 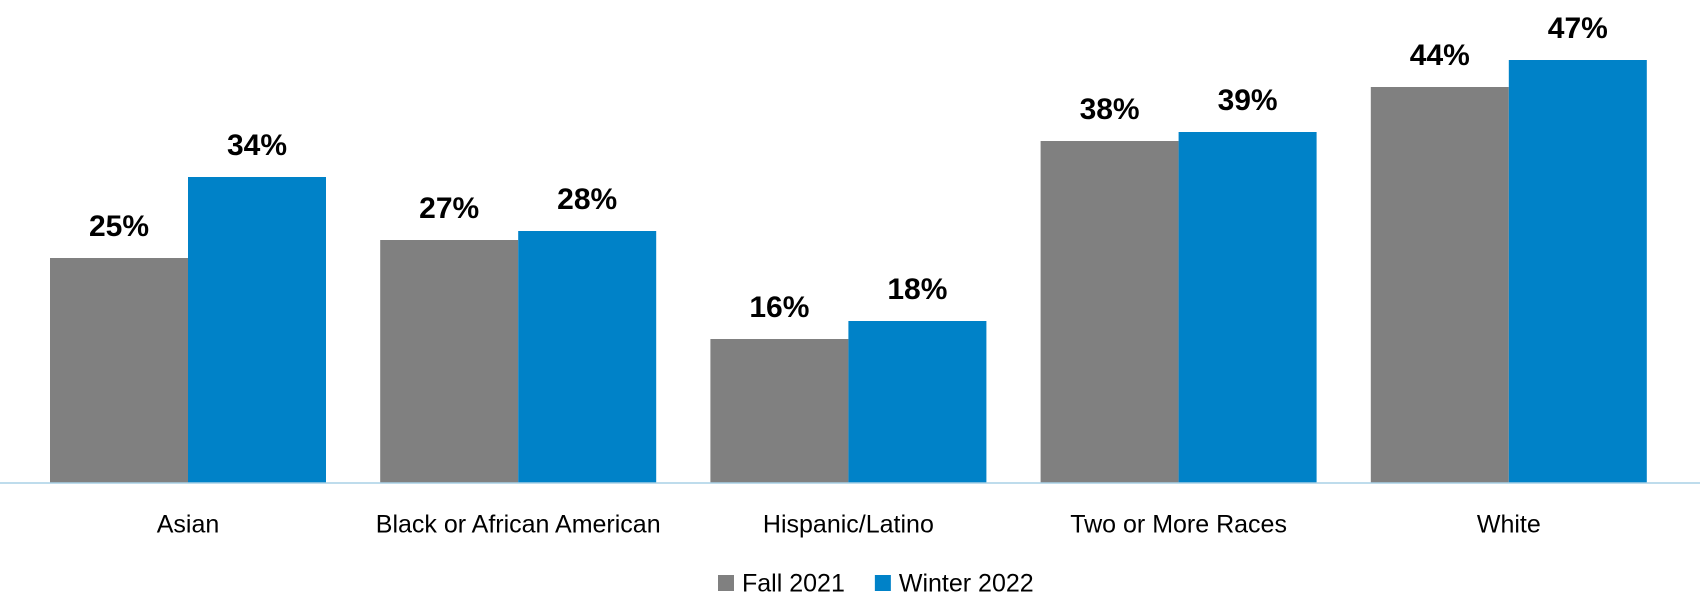 What do you see at coordinates (1178, 525) in the screenshot?
I see `x-tick-label: Two or More Races` at bounding box center [1178, 525].